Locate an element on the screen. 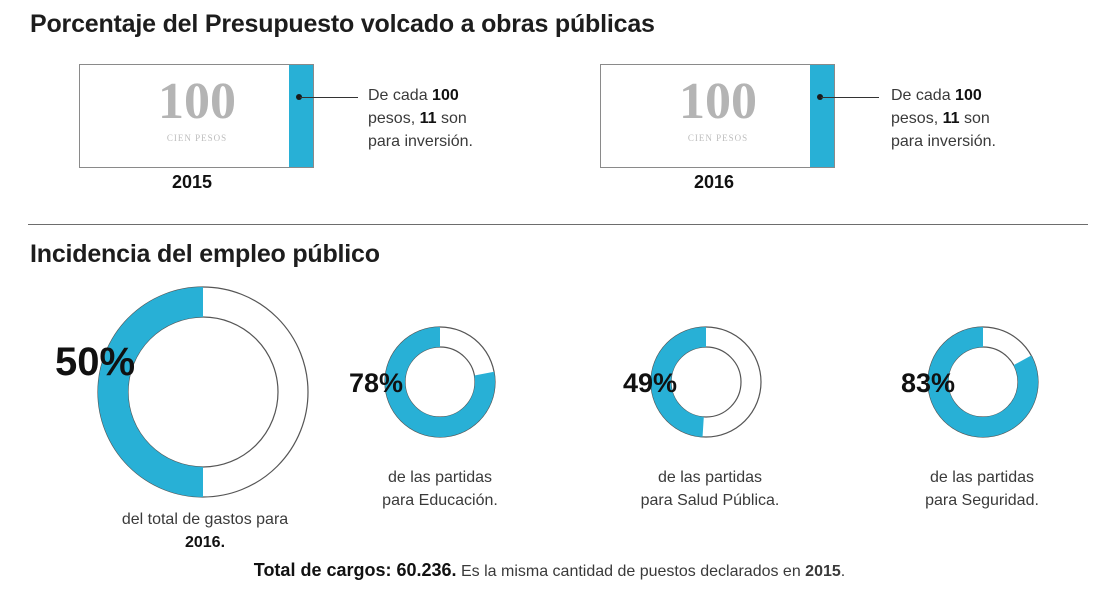  donut-caption-total: del total de gastos para 2016. is located at coordinates (205, 531).